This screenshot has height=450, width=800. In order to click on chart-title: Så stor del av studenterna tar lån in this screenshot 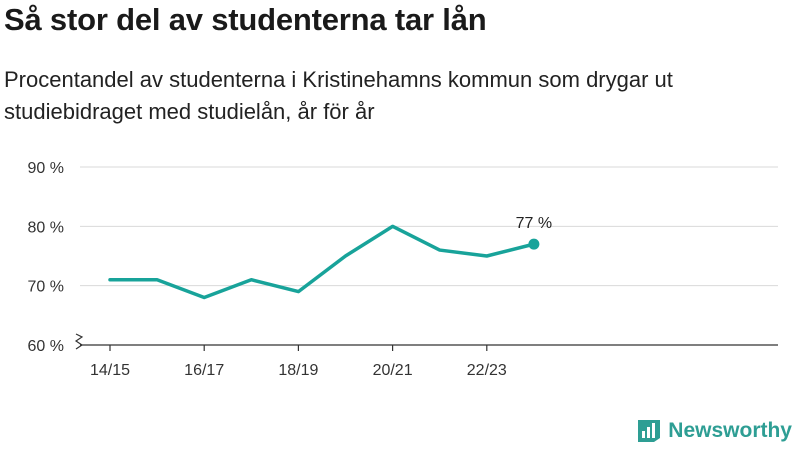, I will do `click(245, 19)`.